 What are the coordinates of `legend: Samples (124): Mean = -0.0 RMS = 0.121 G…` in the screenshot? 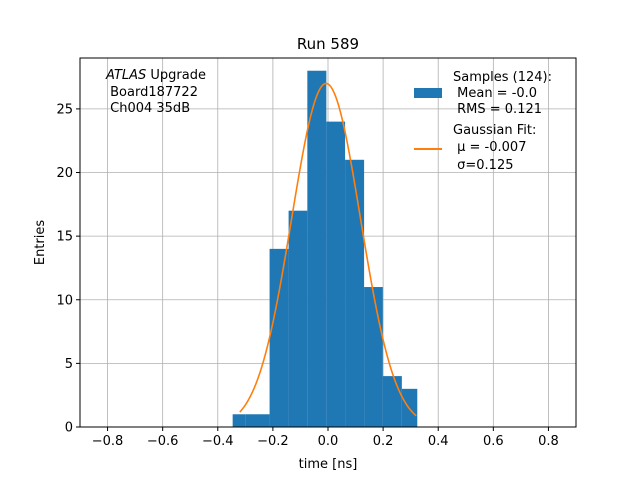 It's located at (483, 121).